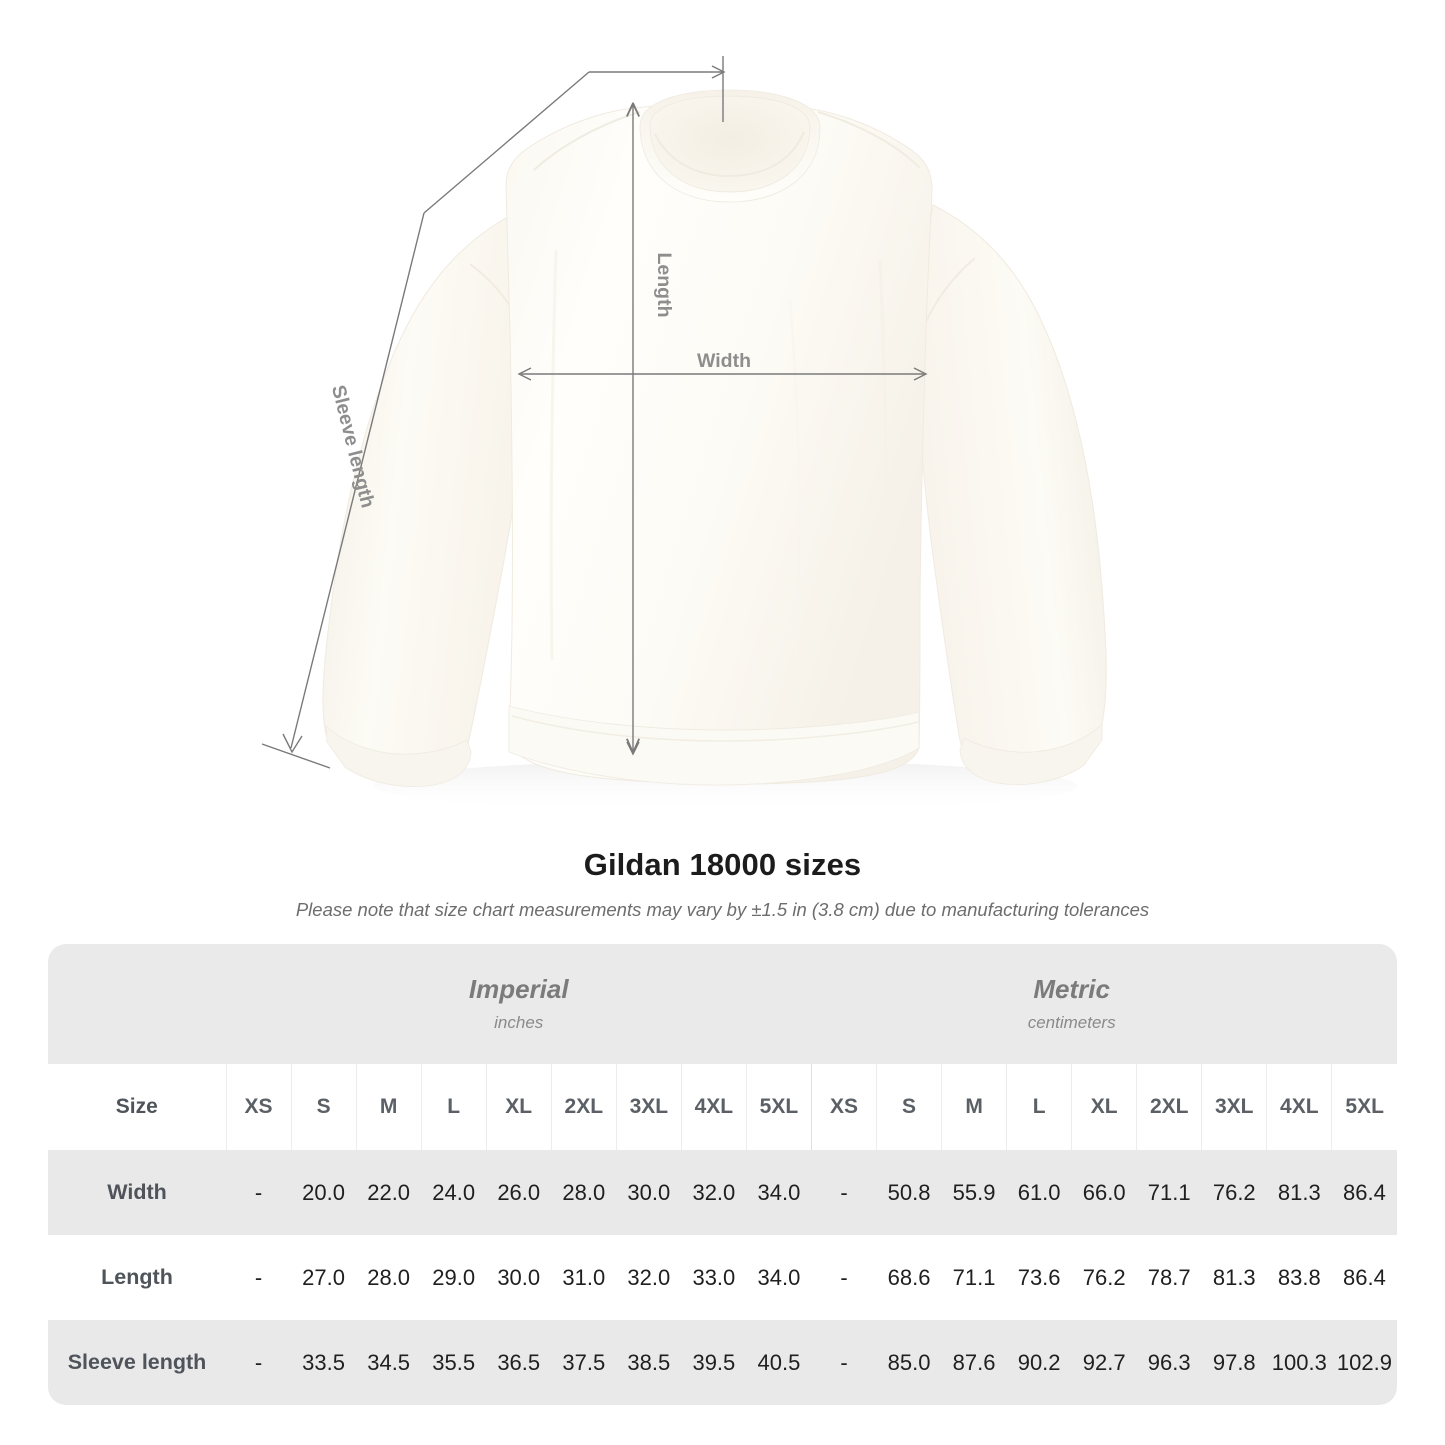 The image size is (1445, 1445). I want to click on cell-length-metric-s: 68.6, so click(909, 1277).